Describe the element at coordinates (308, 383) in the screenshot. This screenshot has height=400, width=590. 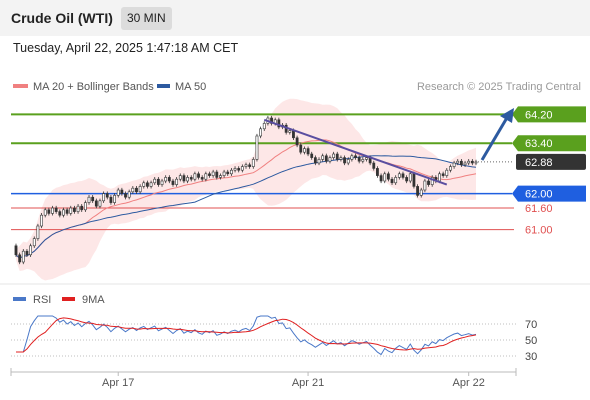
I see `x-tick-label: Apr 21` at that location.